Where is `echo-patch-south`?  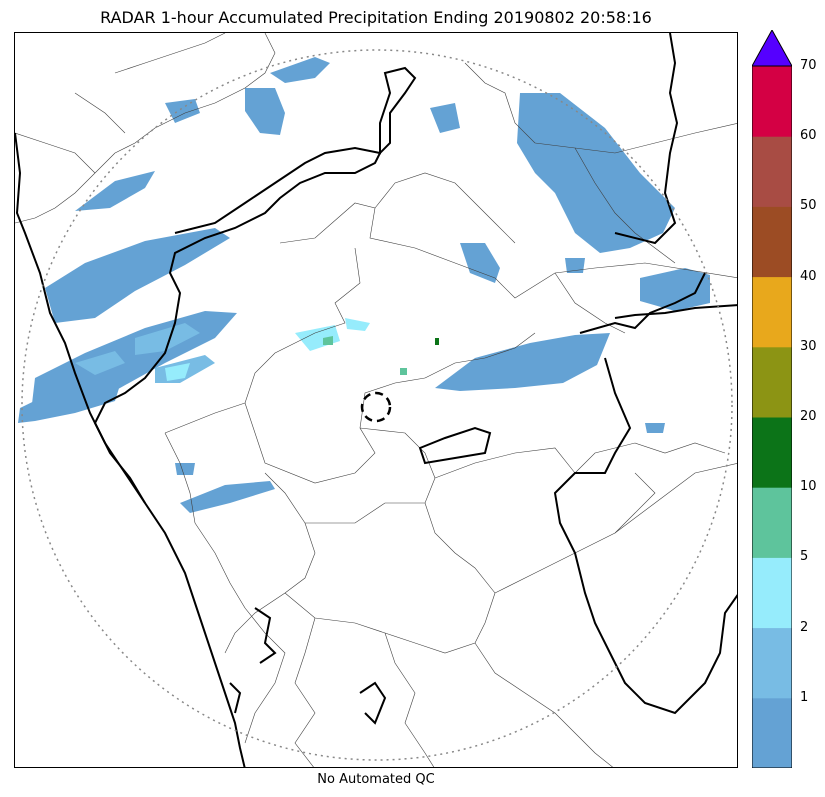 echo-patch-south is located at coordinates (185, 469).